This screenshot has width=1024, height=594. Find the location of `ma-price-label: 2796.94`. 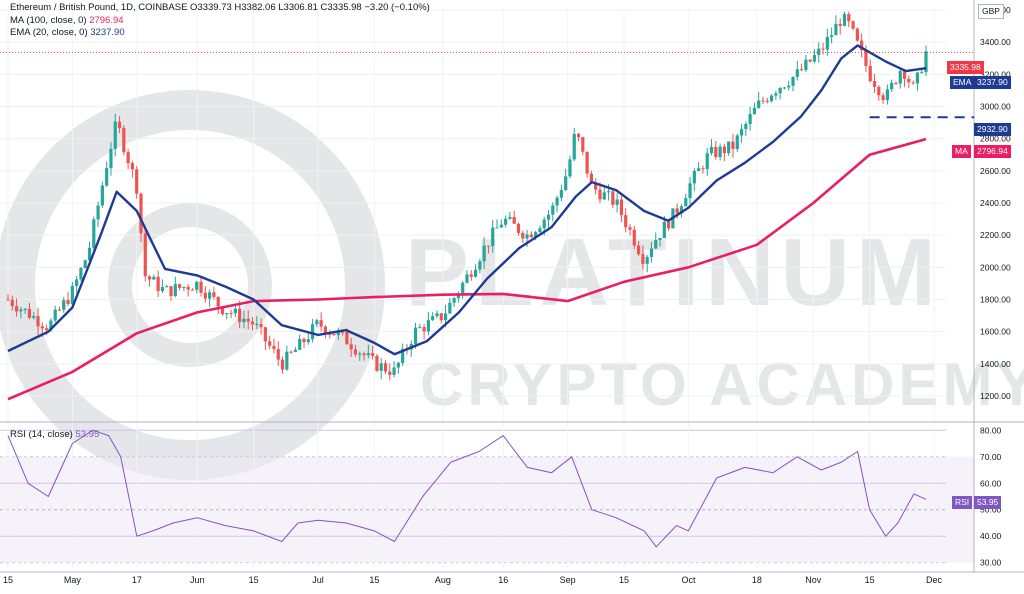

ma-price-label: 2796.94 is located at coordinates (992, 151).